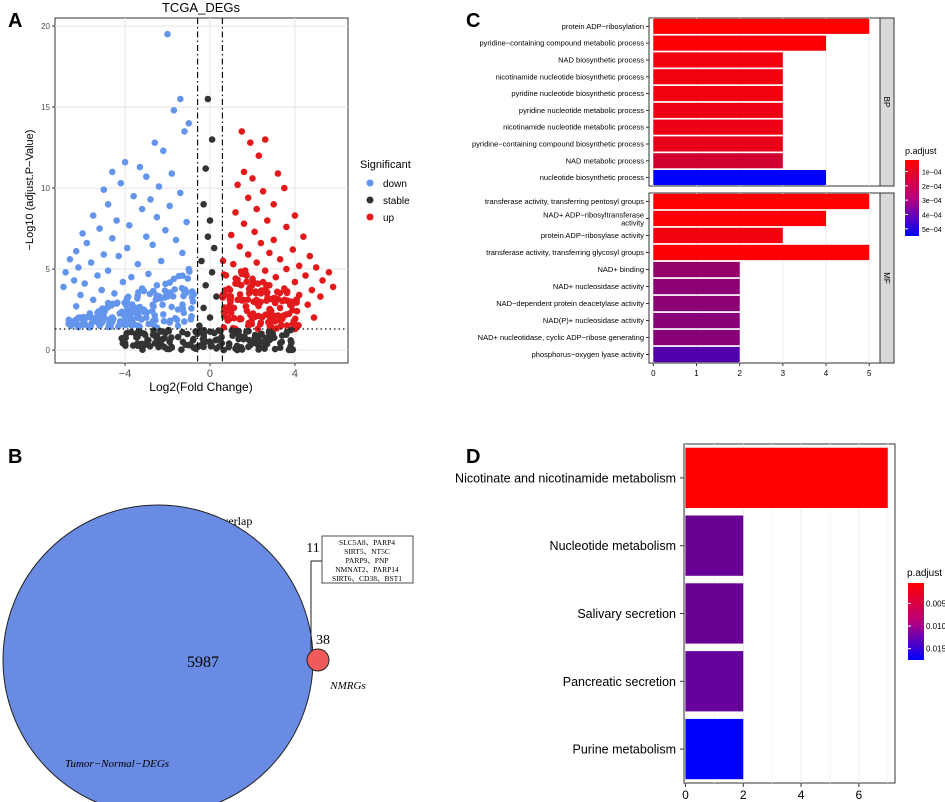 The width and height of the screenshot is (945, 802). I want to click on venn-gene-line: PARP9、PNP, so click(366, 560).